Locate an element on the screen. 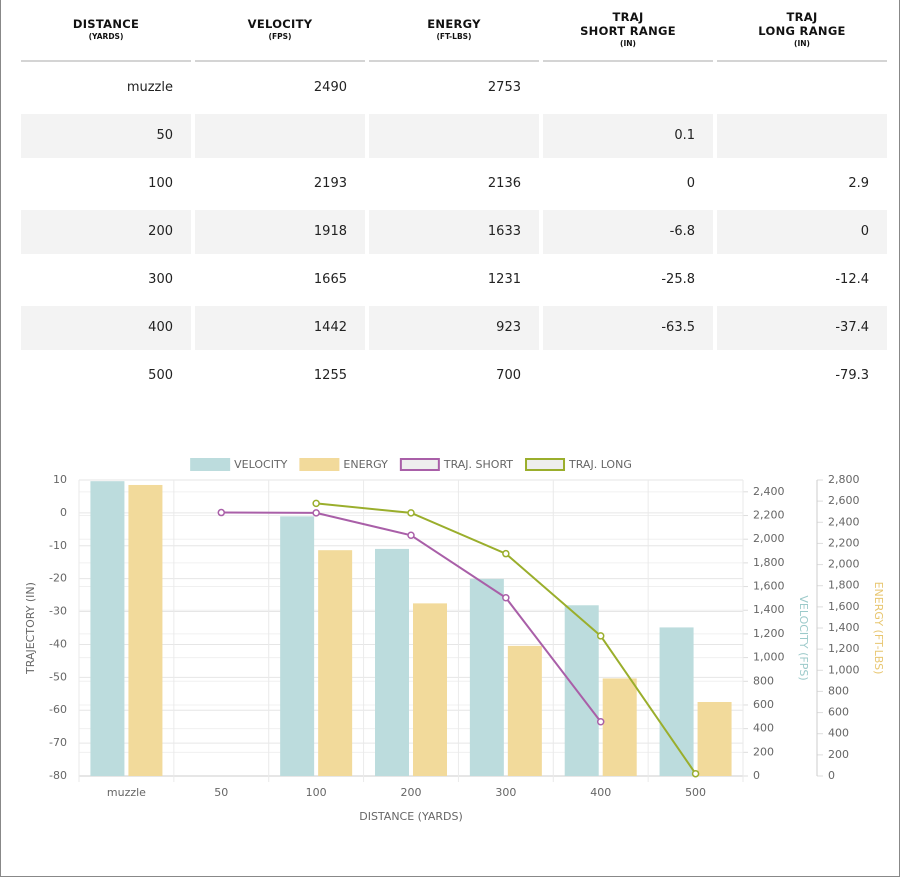  legend-item: TRAJ. LONG is located at coordinates (578, 464).